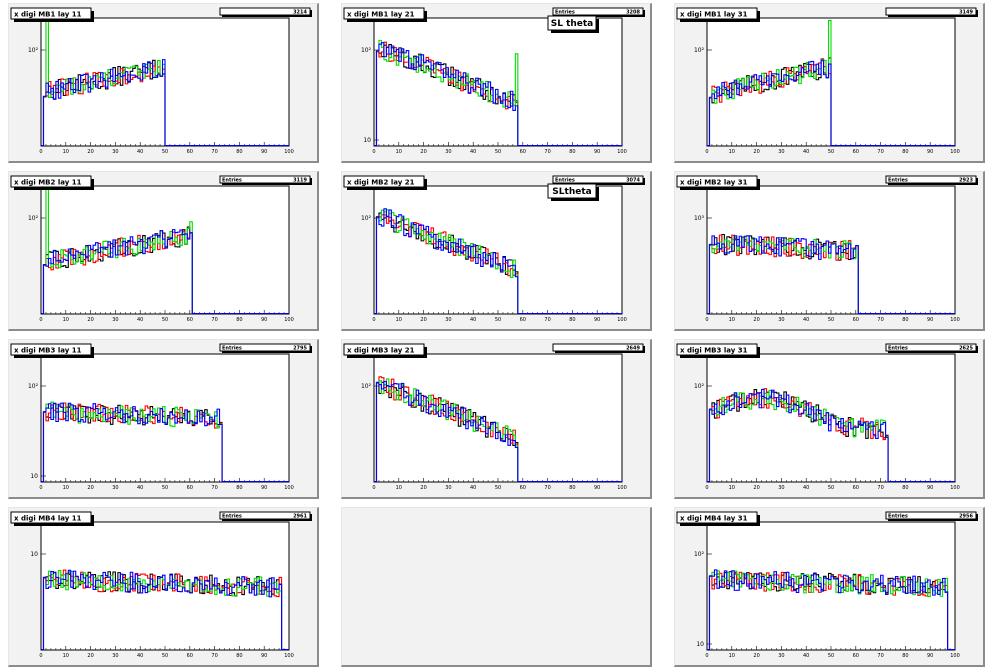 Image resolution: width=995 pixels, height=671 pixels. I want to click on title-text: x digi MB4 lay 11, so click(48, 519).